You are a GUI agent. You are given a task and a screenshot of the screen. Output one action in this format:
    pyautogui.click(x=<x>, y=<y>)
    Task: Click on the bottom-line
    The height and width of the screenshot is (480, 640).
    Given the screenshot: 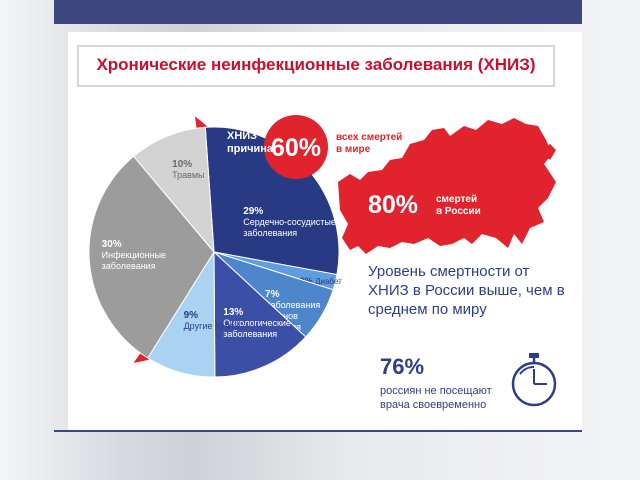 What is the action you would take?
    pyautogui.click(x=318, y=431)
    